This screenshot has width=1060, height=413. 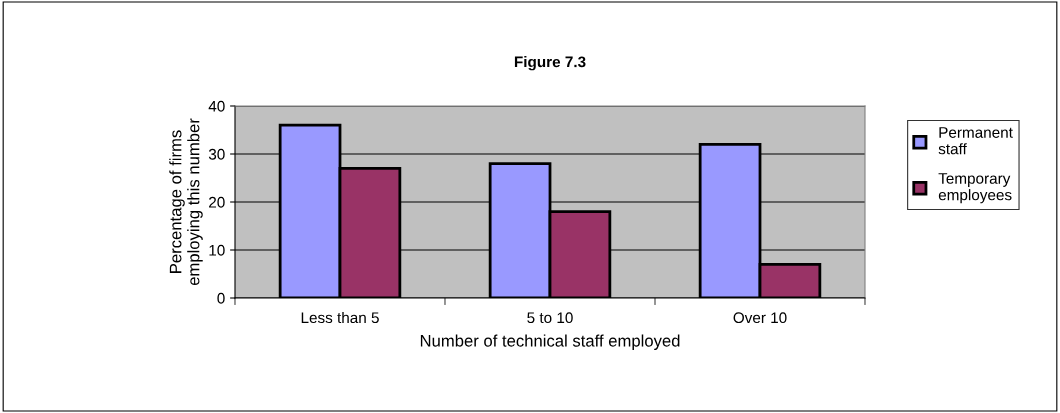 What do you see at coordinates (221, 298) in the screenshot?
I see `y-tick-label: 0` at bounding box center [221, 298].